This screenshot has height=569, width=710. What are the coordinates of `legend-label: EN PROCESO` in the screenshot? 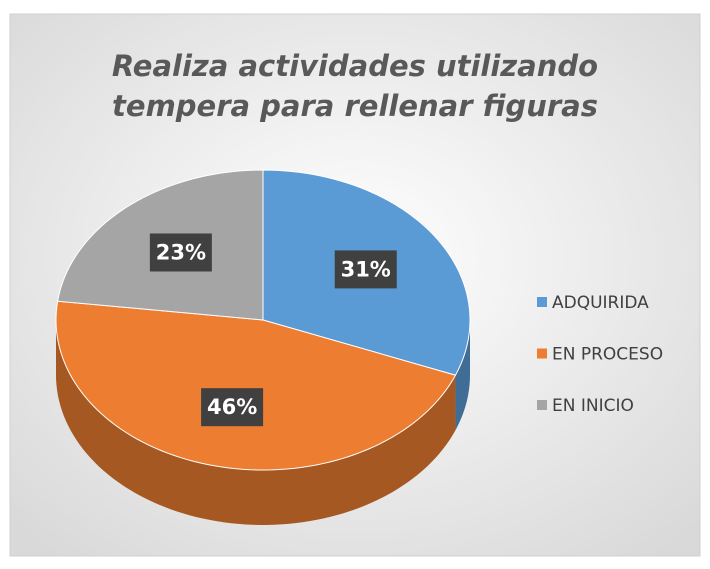 It's located at (607, 355).